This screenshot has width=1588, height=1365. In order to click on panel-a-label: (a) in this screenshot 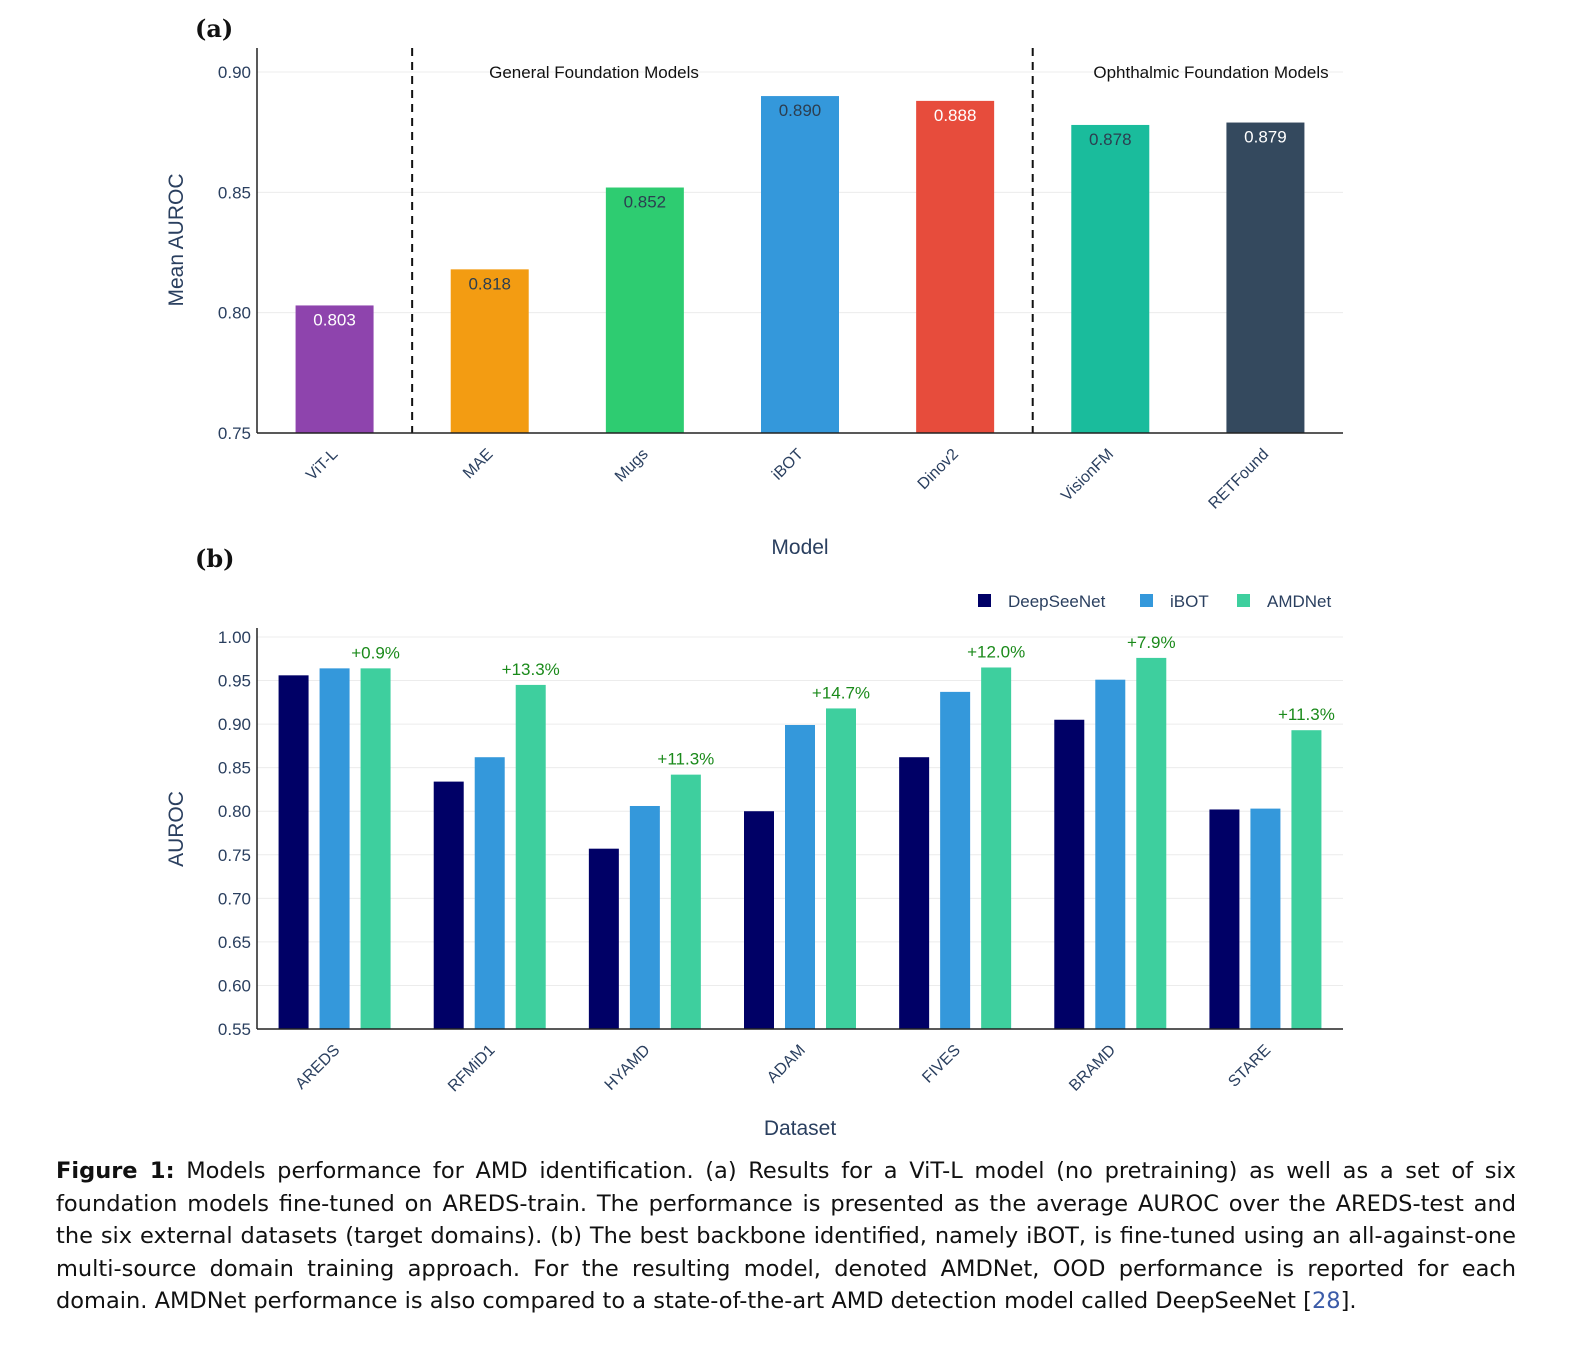, I will do `click(214, 28)`.